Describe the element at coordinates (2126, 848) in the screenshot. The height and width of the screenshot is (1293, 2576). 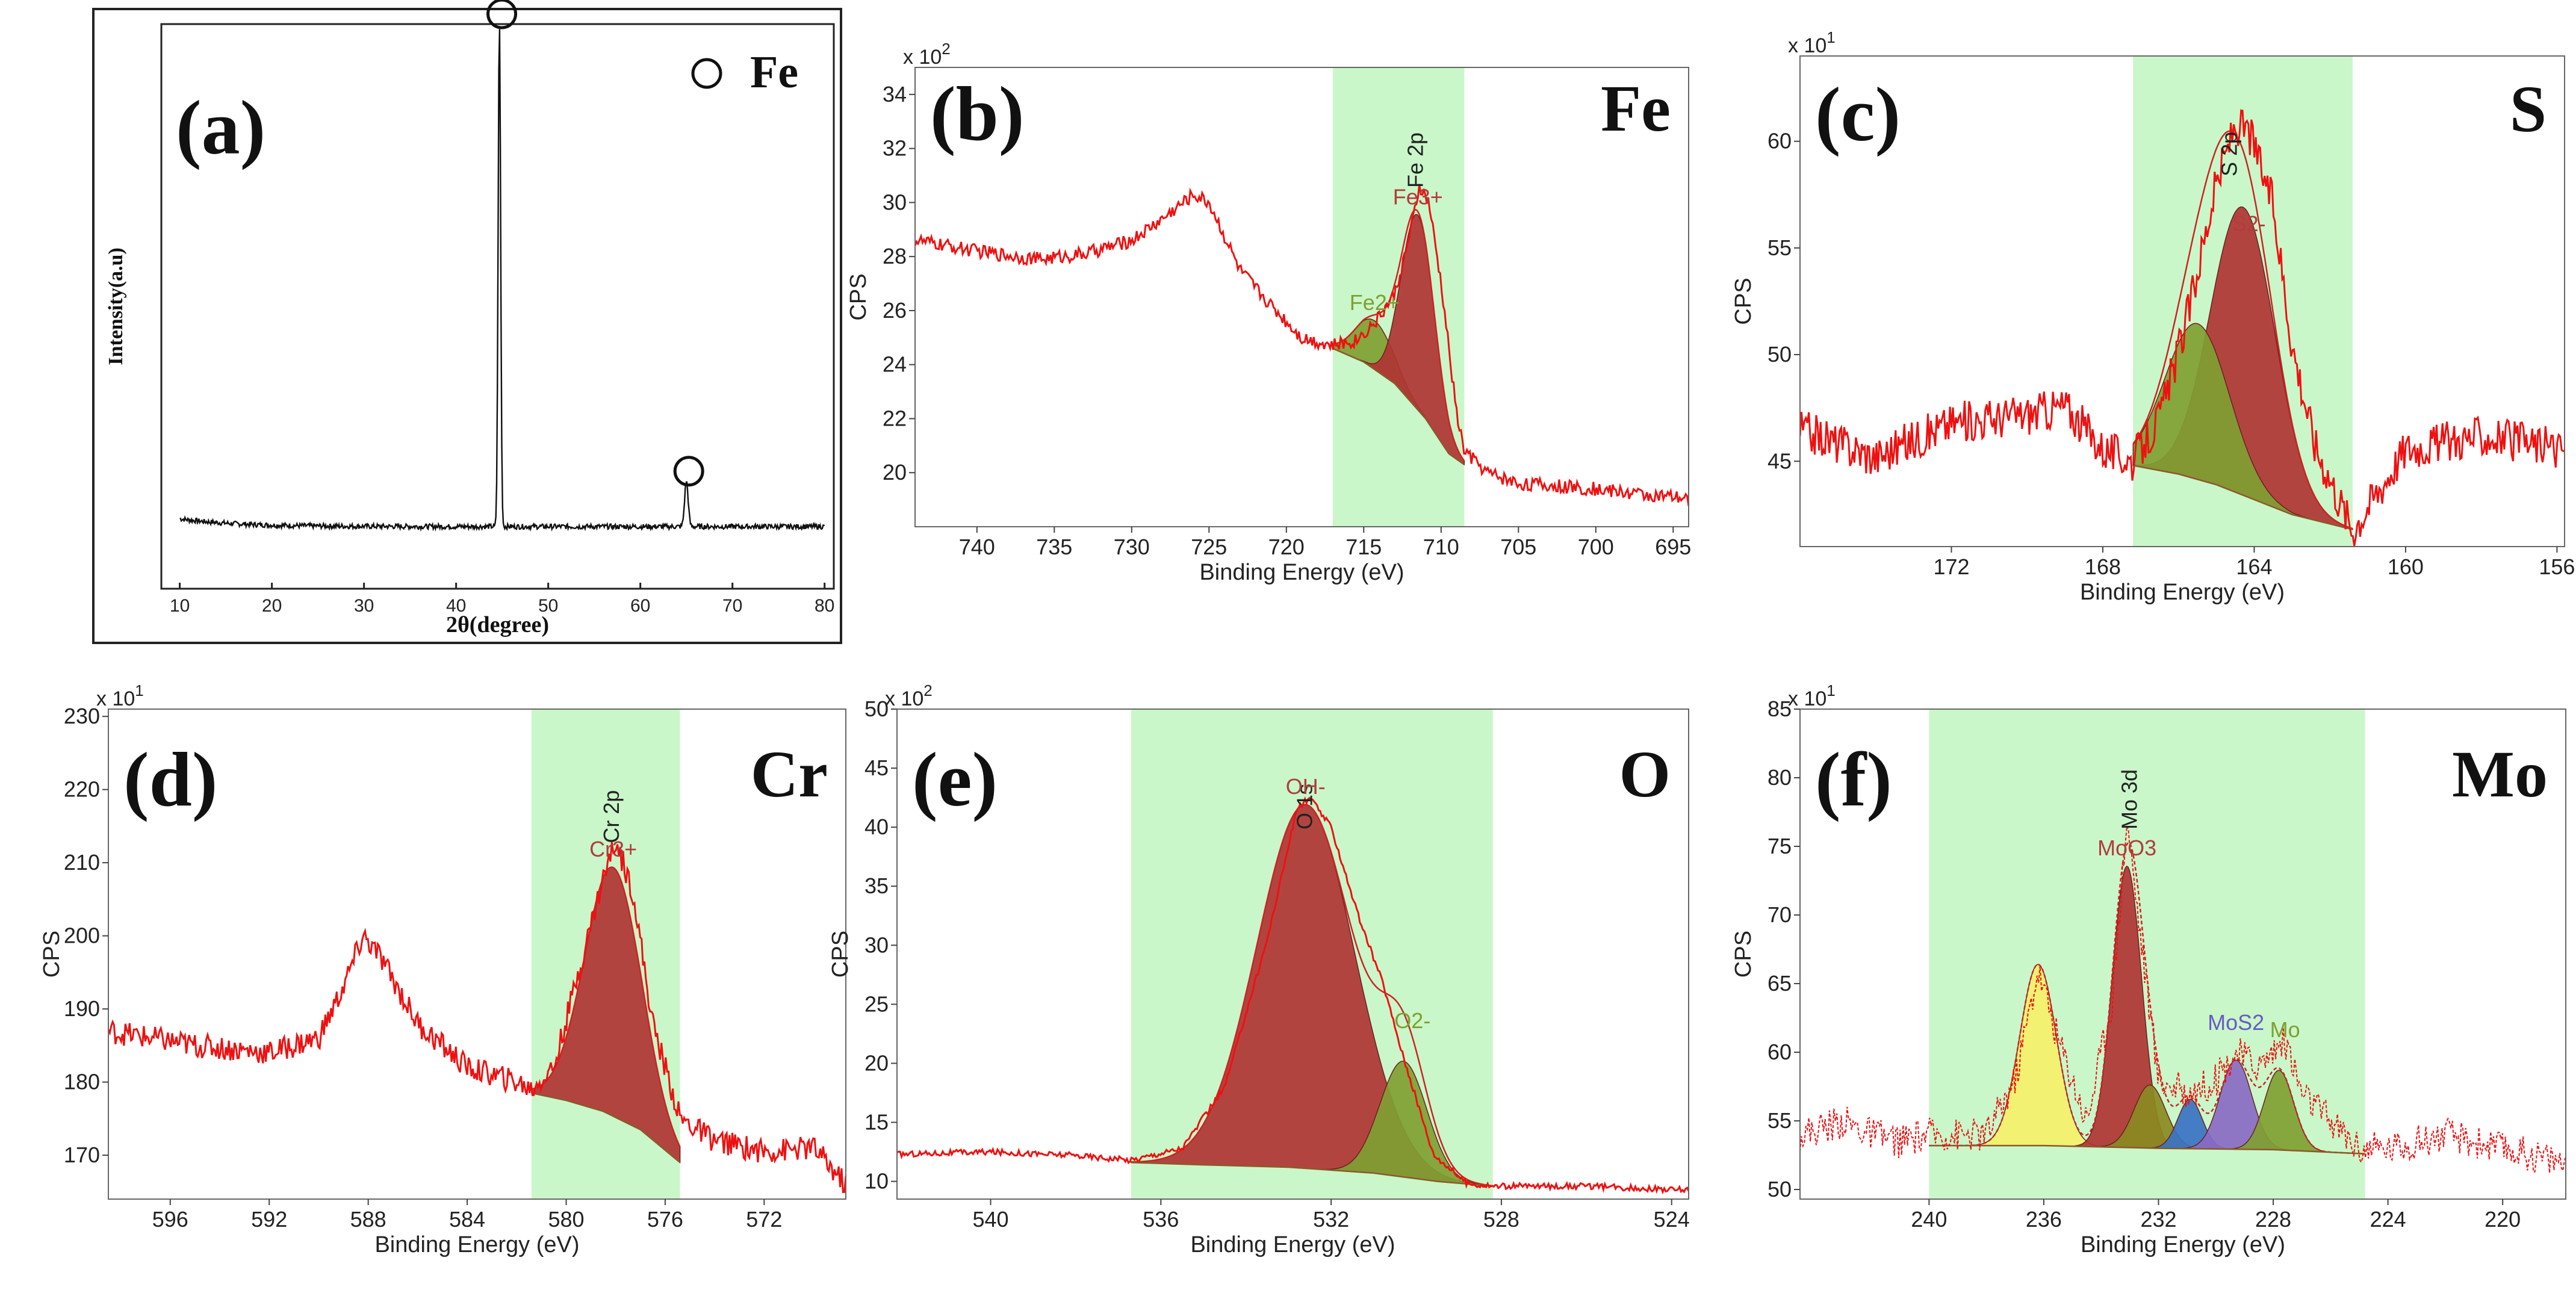
I see `component-label: MoO3` at that location.